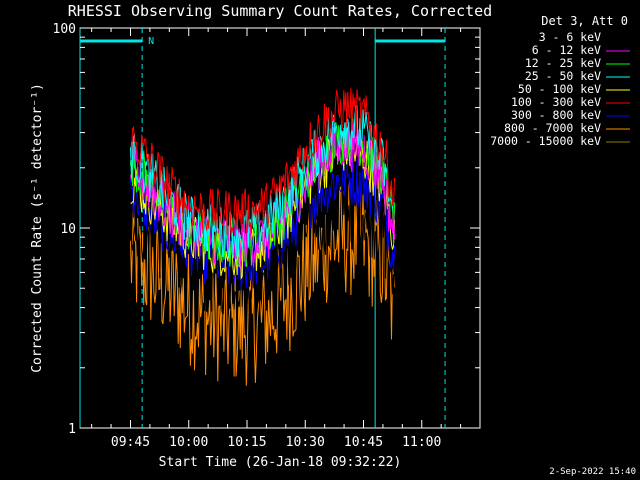 Image resolution: width=640 pixels, height=480 pixels. Describe the element at coordinates (556, 102) in the screenshot. I see `legend-label-5: 100 - 300 keV` at that location.